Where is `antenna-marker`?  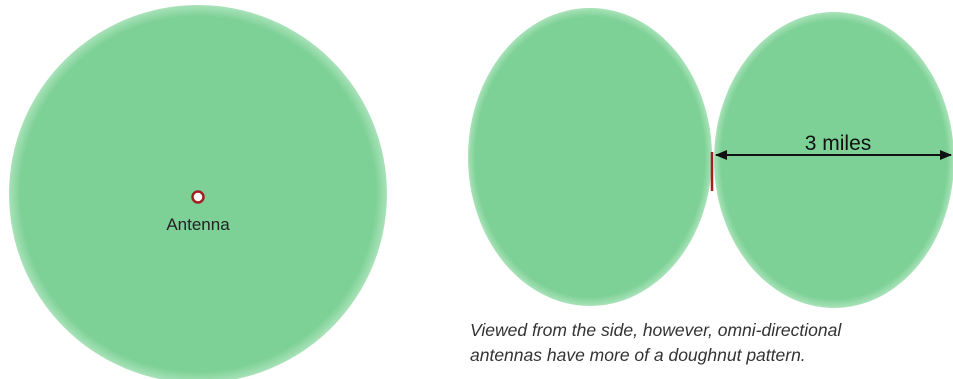 antenna-marker is located at coordinates (198, 197).